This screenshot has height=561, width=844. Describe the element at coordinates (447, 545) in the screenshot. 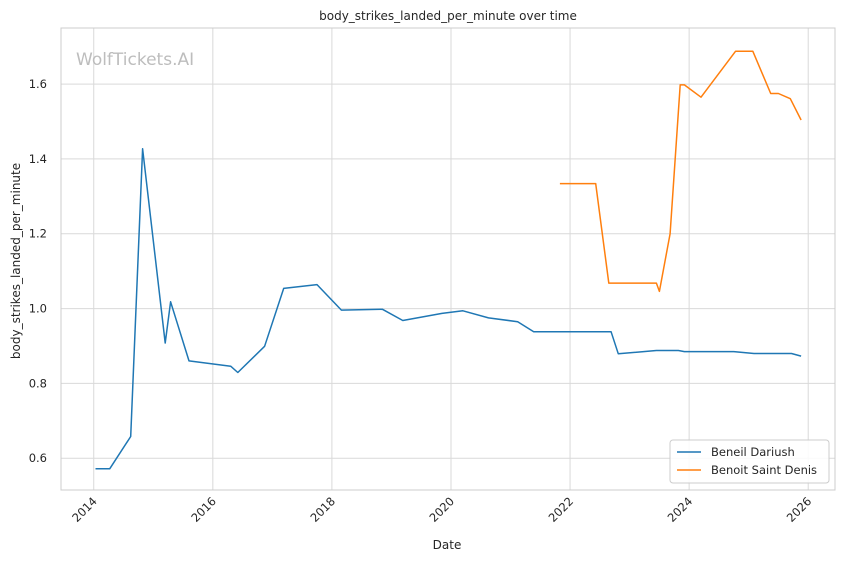

I see `x-axis-title: Date` at that location.